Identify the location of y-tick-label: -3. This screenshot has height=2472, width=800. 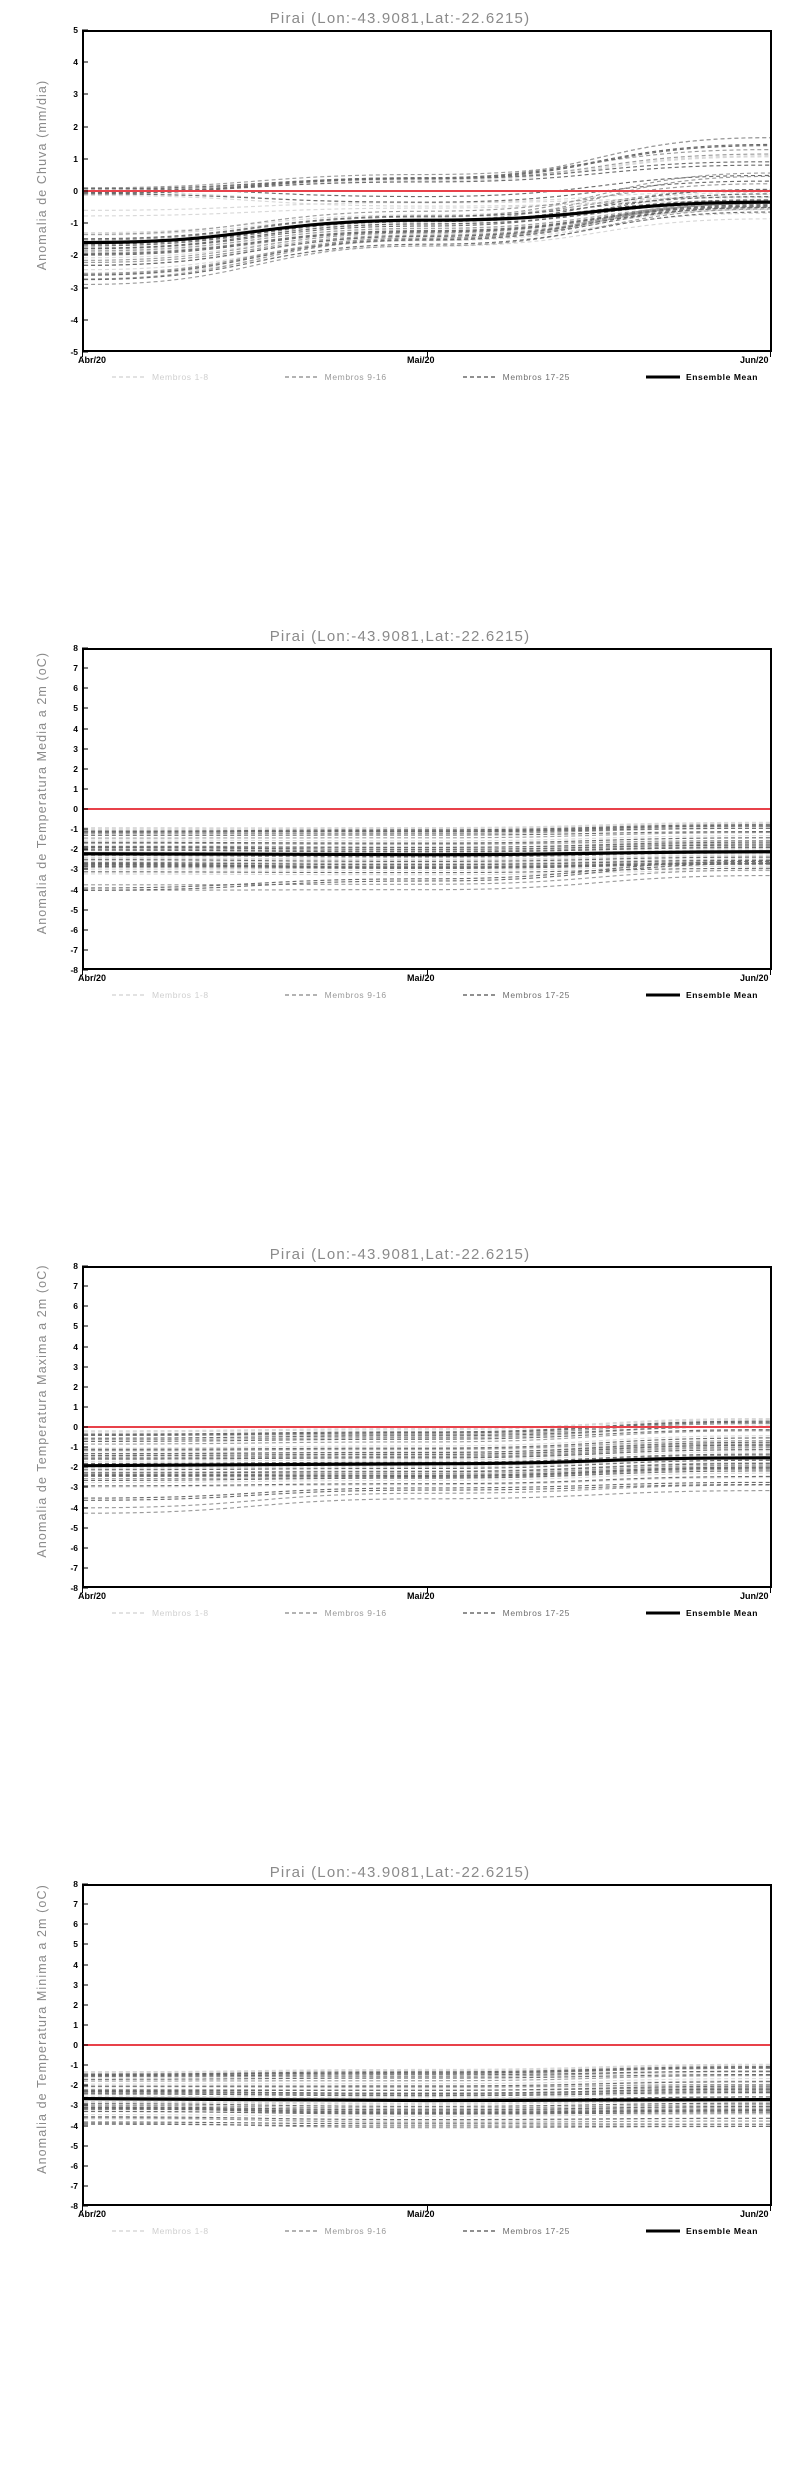
(74, 2105).